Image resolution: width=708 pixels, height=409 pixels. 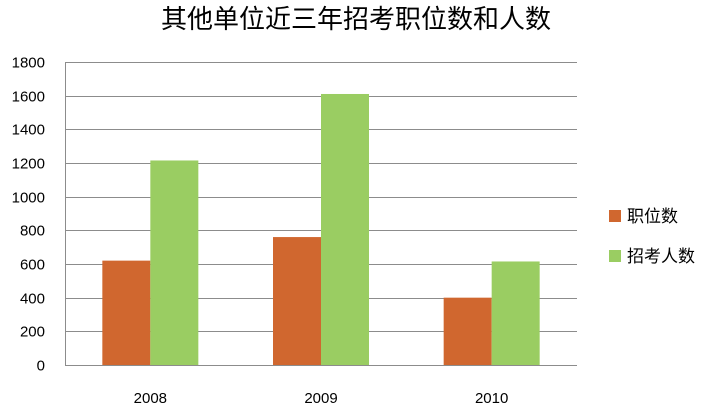 What do you see at coordinates (28, 164) in the screenshot?
I see `y-tick-label: 1200` at bounding box center [28, 164].